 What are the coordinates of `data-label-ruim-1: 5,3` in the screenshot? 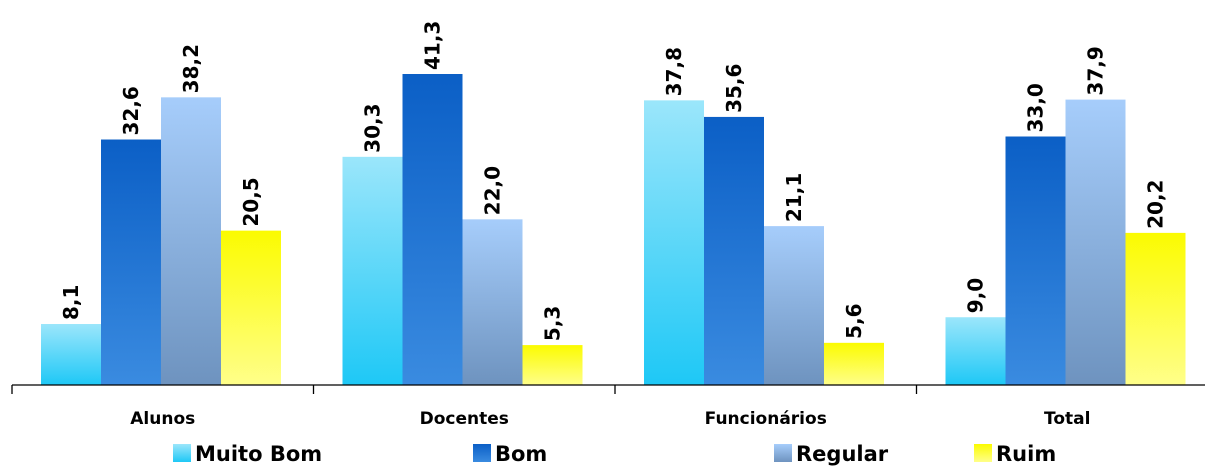 It's located at (553, 323).